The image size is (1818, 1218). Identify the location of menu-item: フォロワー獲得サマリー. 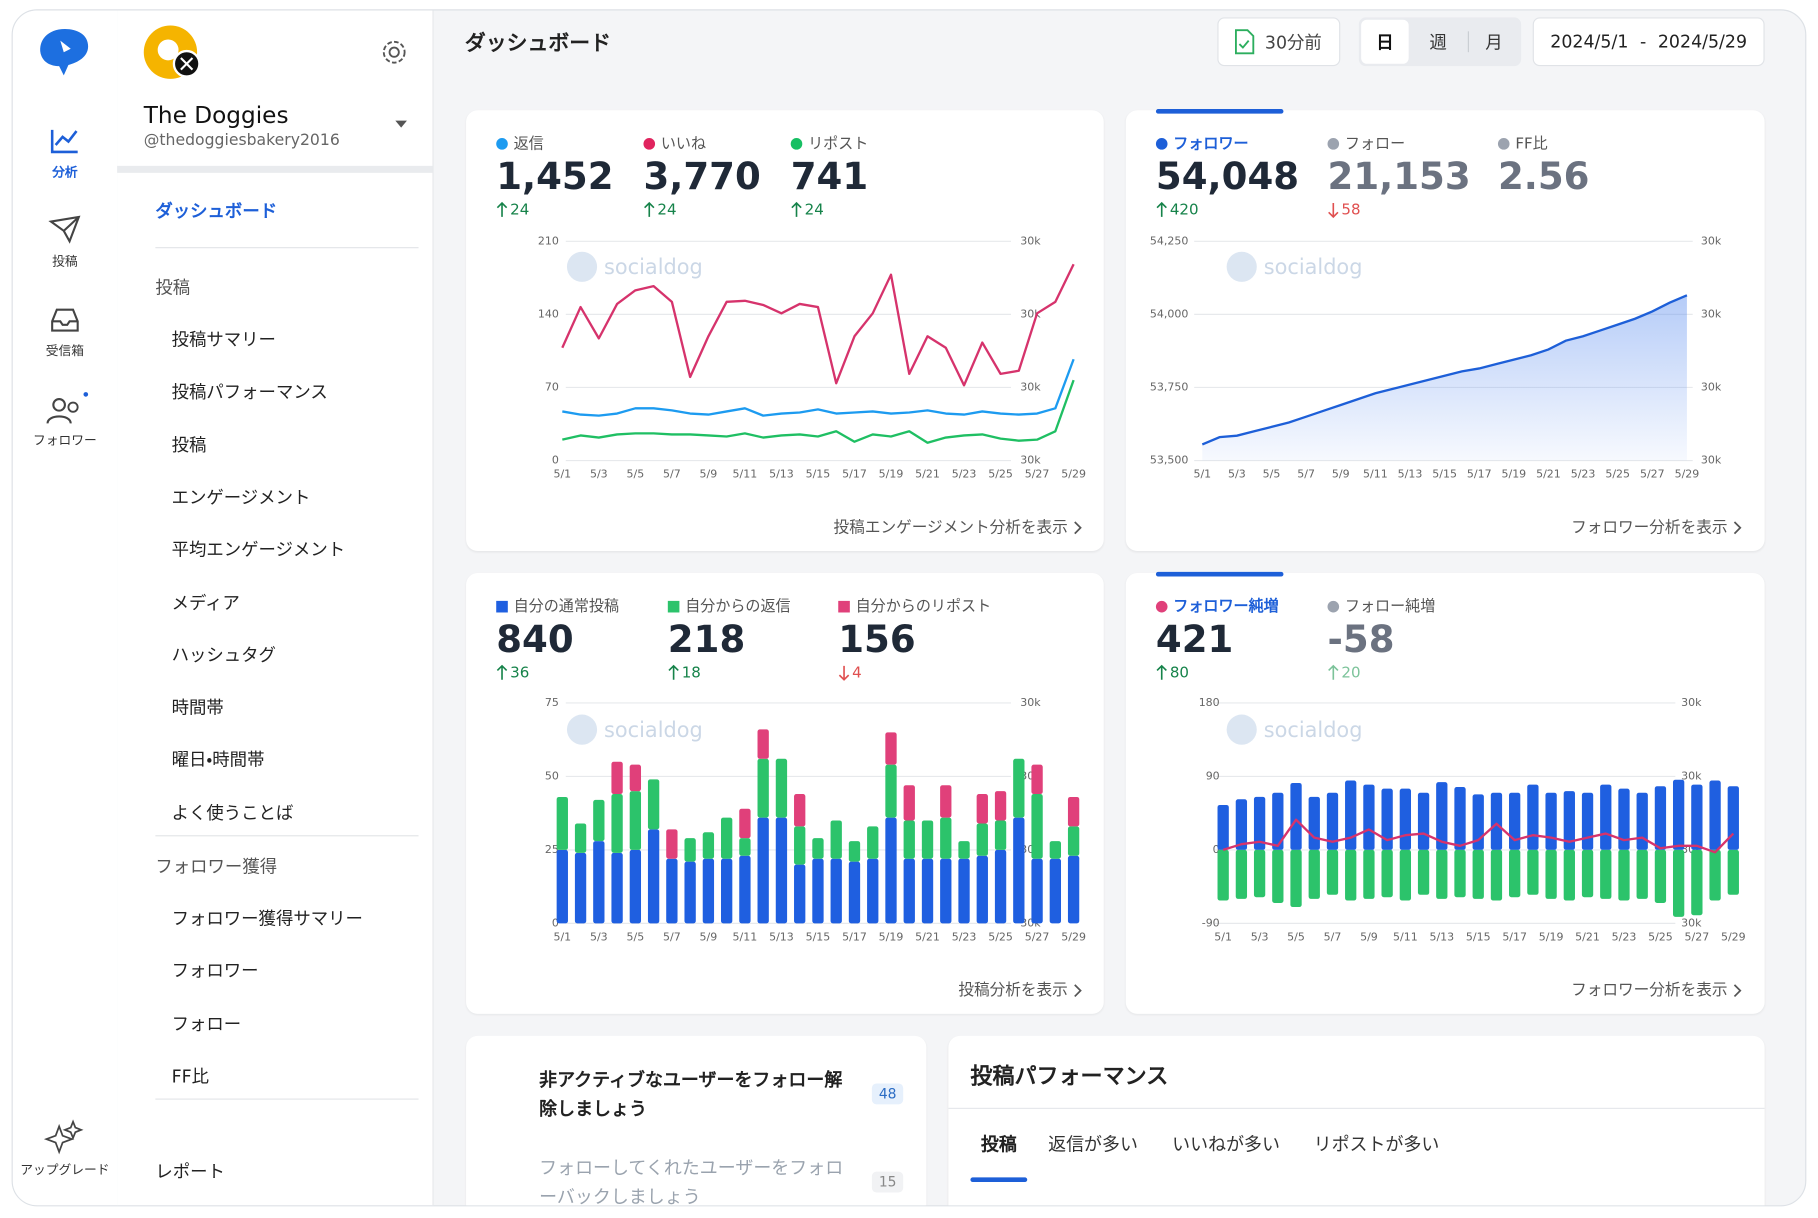
(267, 919).